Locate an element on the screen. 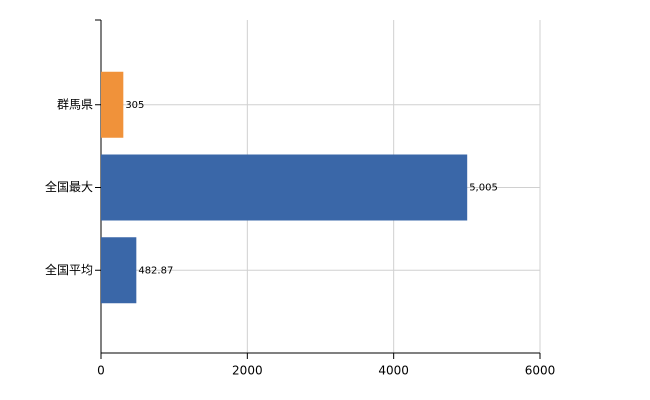  value-label: 482.87 is located at coordinates (155, 270).